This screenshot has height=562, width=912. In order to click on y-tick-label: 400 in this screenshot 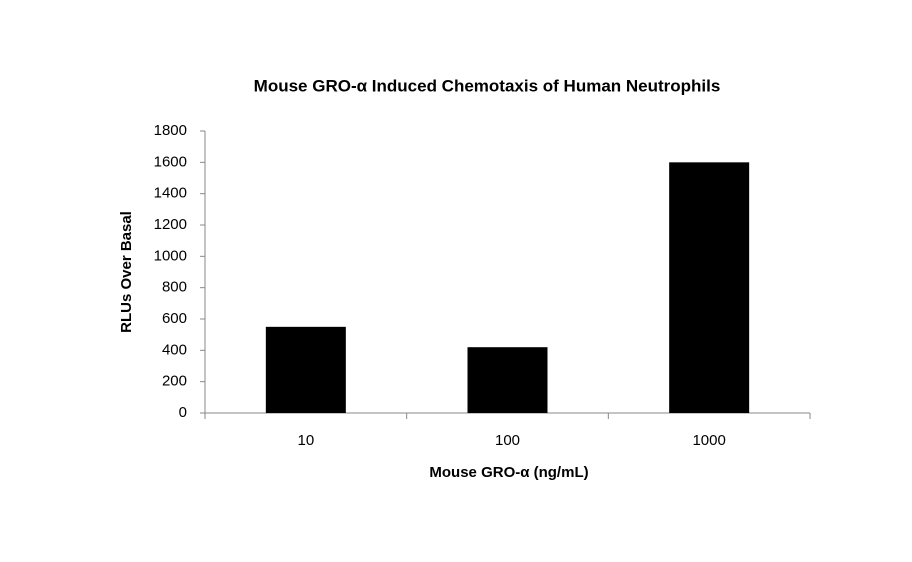, I will do `click(174, 349)`.